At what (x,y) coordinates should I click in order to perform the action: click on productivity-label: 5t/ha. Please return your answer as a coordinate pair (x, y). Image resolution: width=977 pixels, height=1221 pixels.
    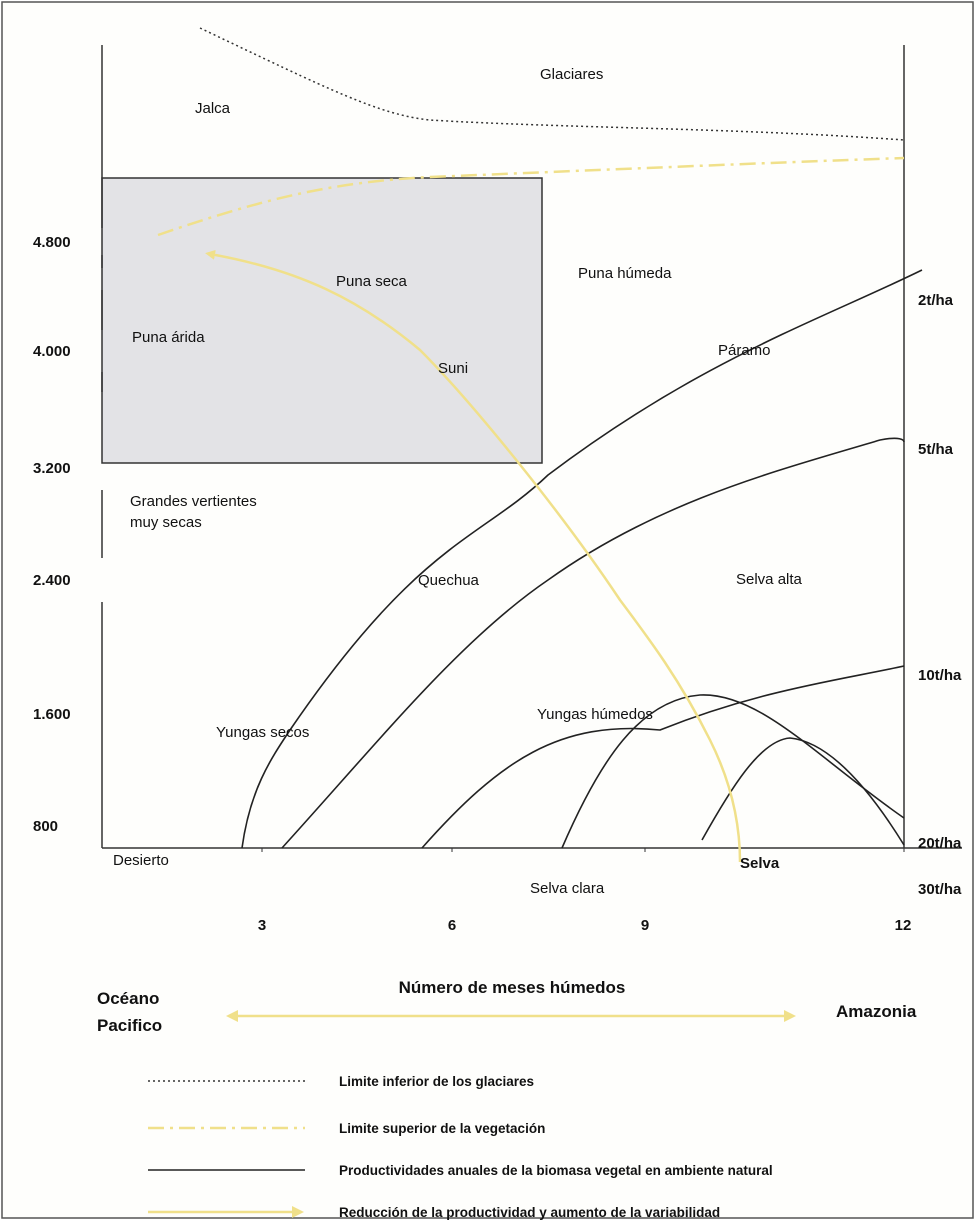
    Looking at the image, I should click on (936, 449).